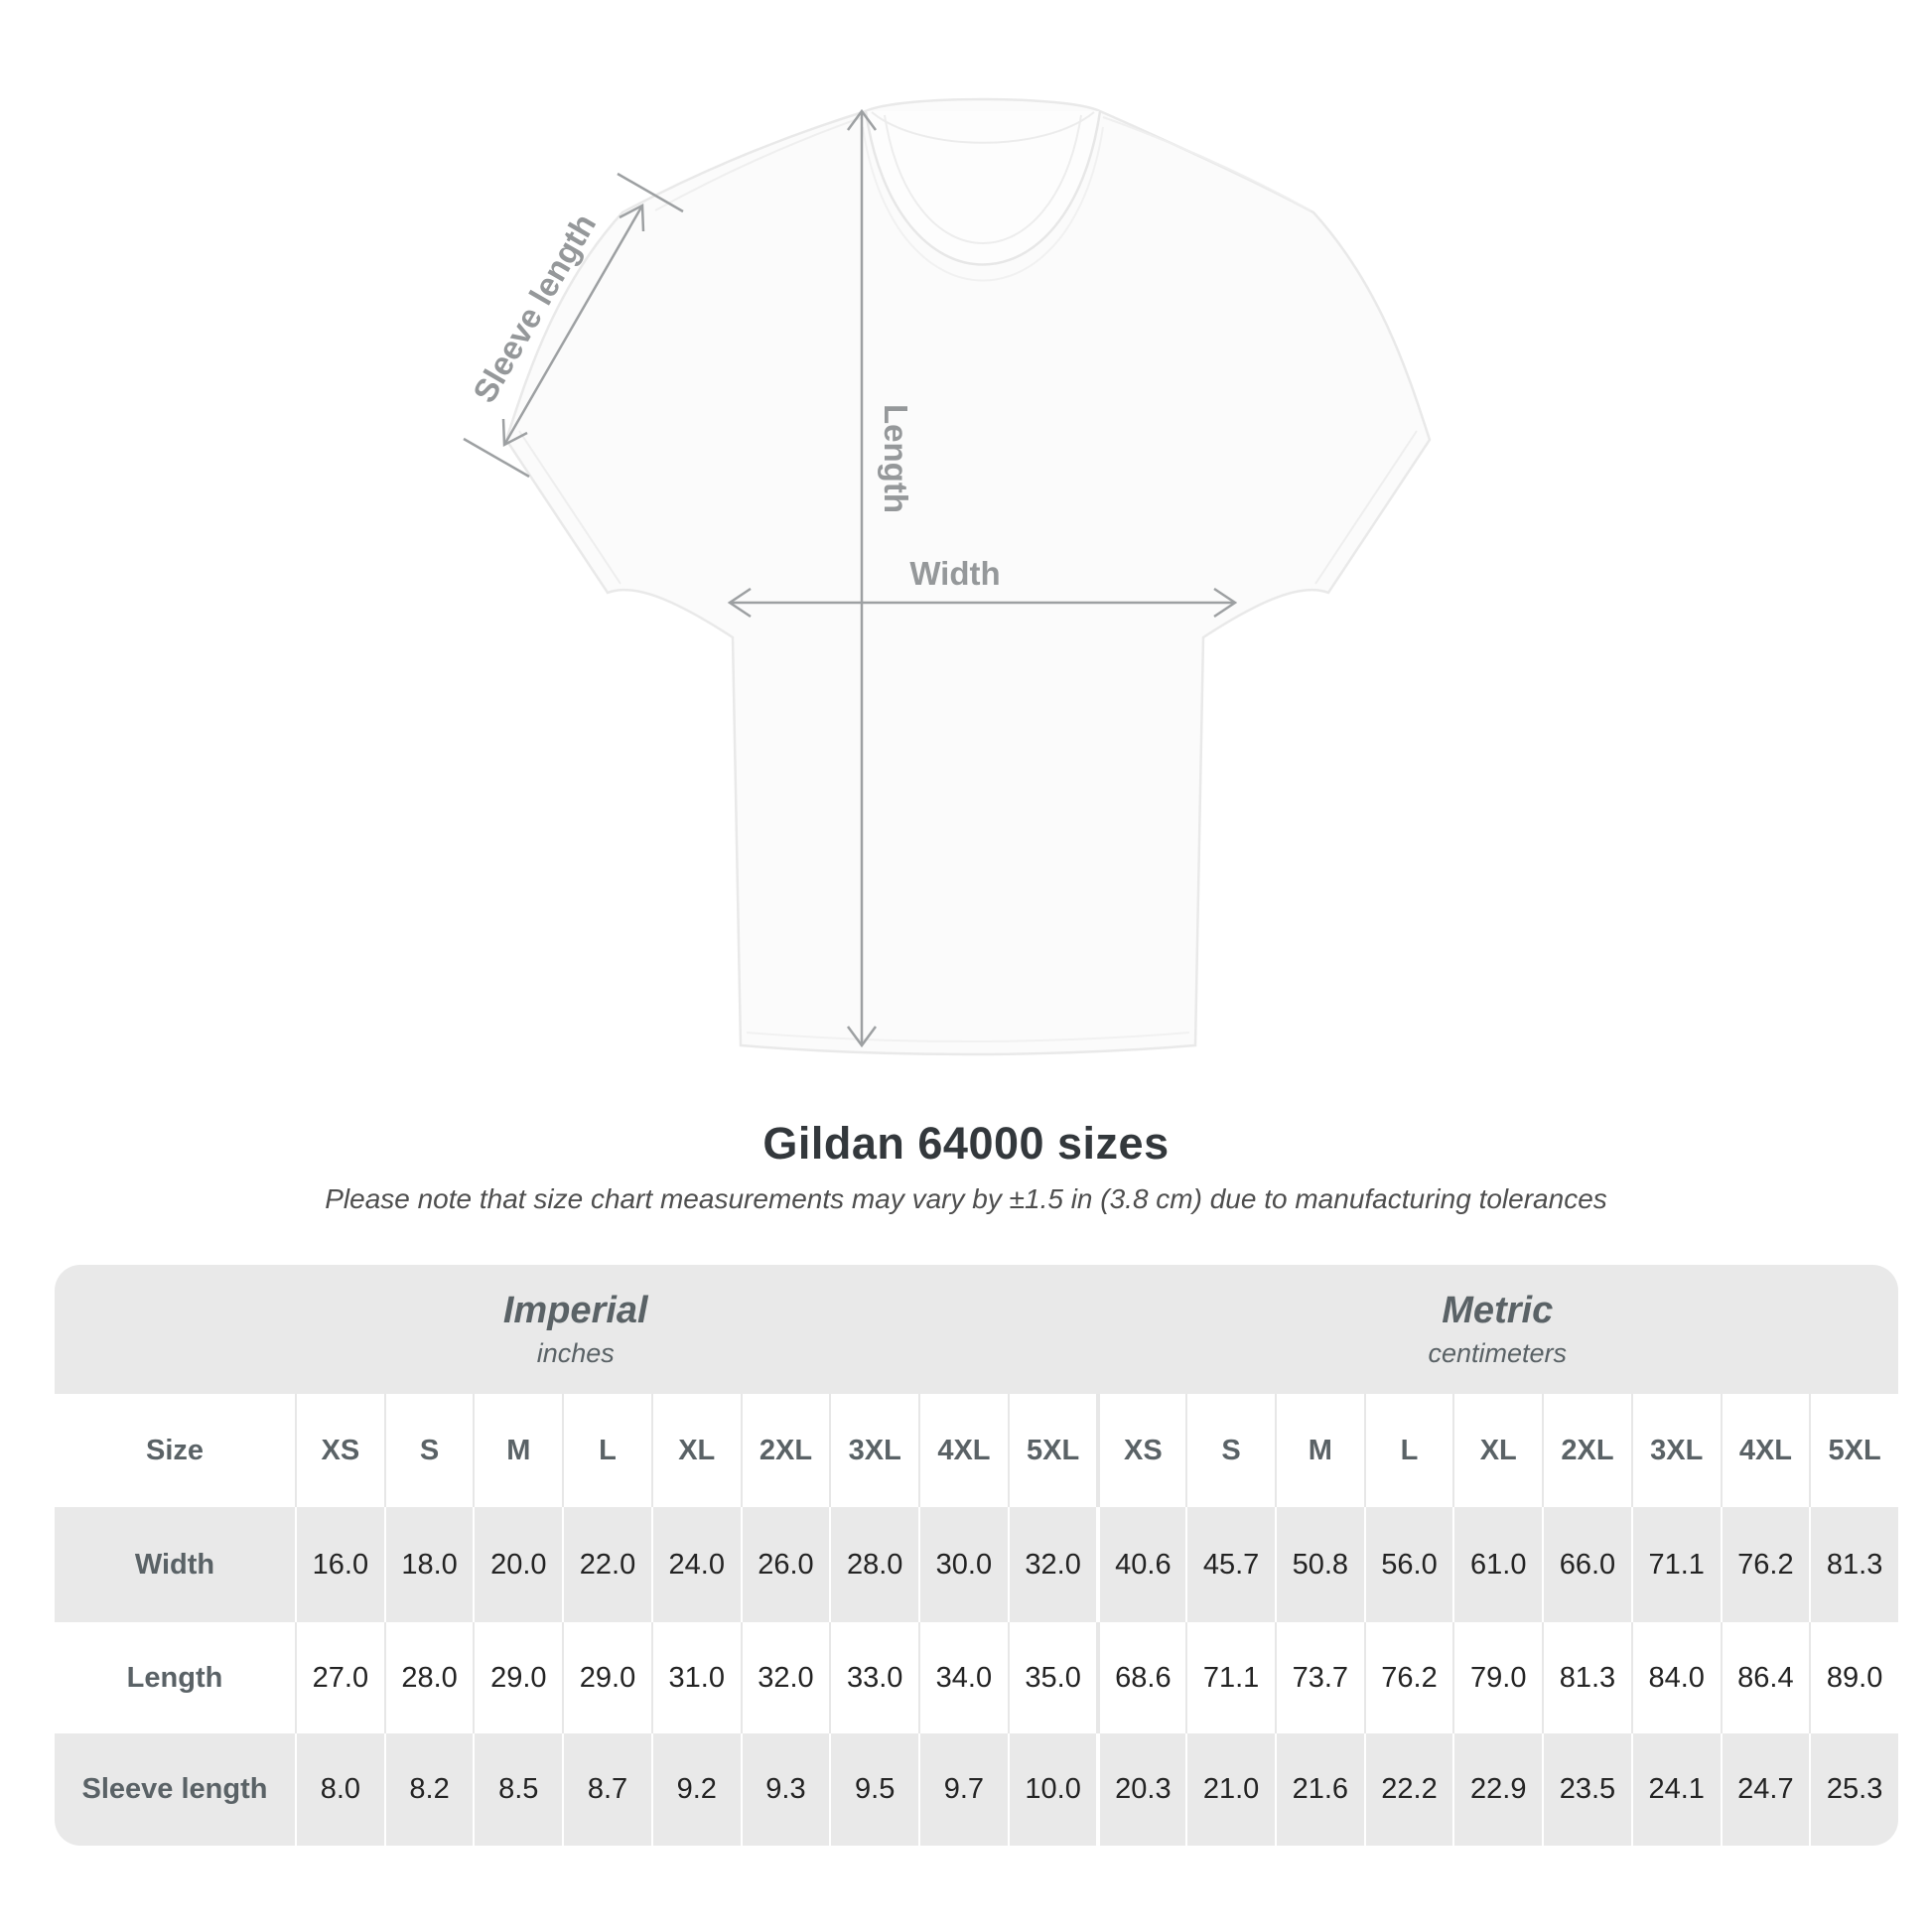  I want to click on size-header-imperial-s: S, so click(428, 1451).